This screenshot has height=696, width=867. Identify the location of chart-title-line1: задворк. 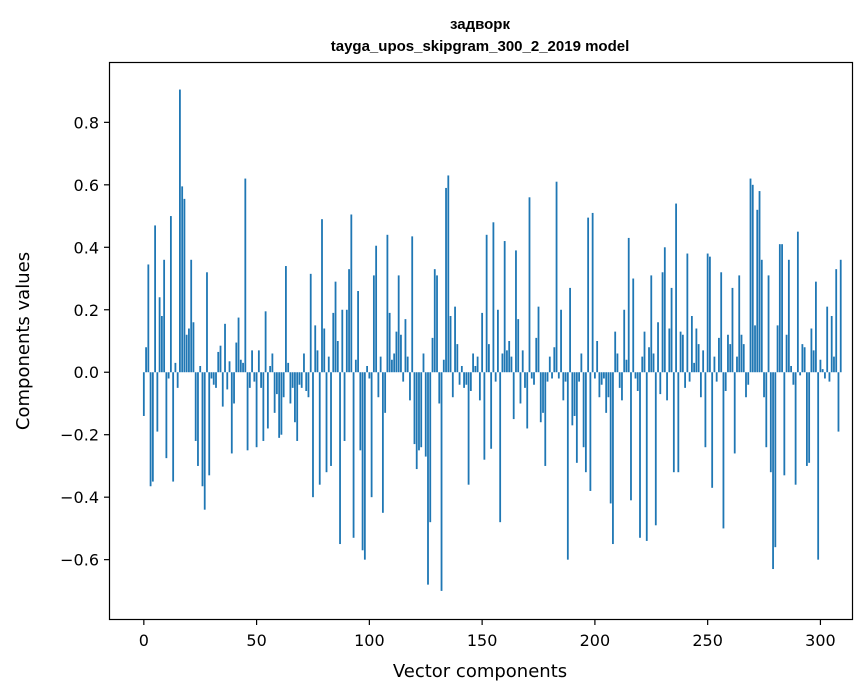
(480, 24).